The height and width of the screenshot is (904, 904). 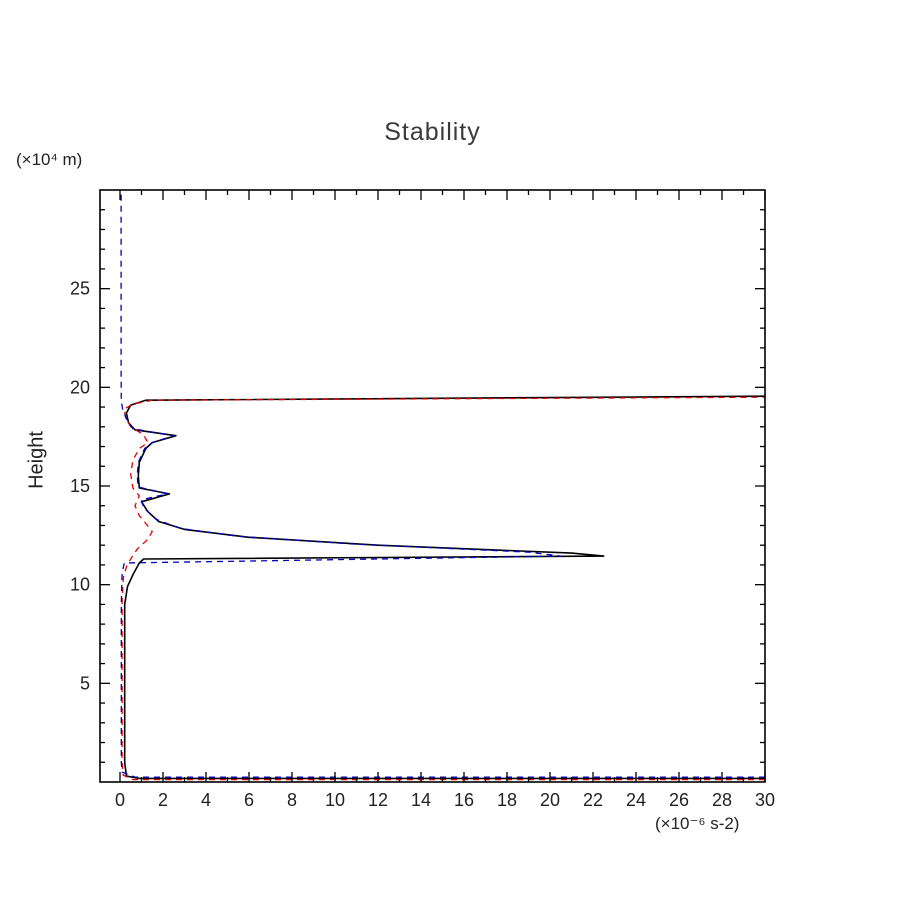 What do you see at coordinates (378, 800) in the screenshot?
I see `x-tick-label: 12` at bounding box center [378, 800].